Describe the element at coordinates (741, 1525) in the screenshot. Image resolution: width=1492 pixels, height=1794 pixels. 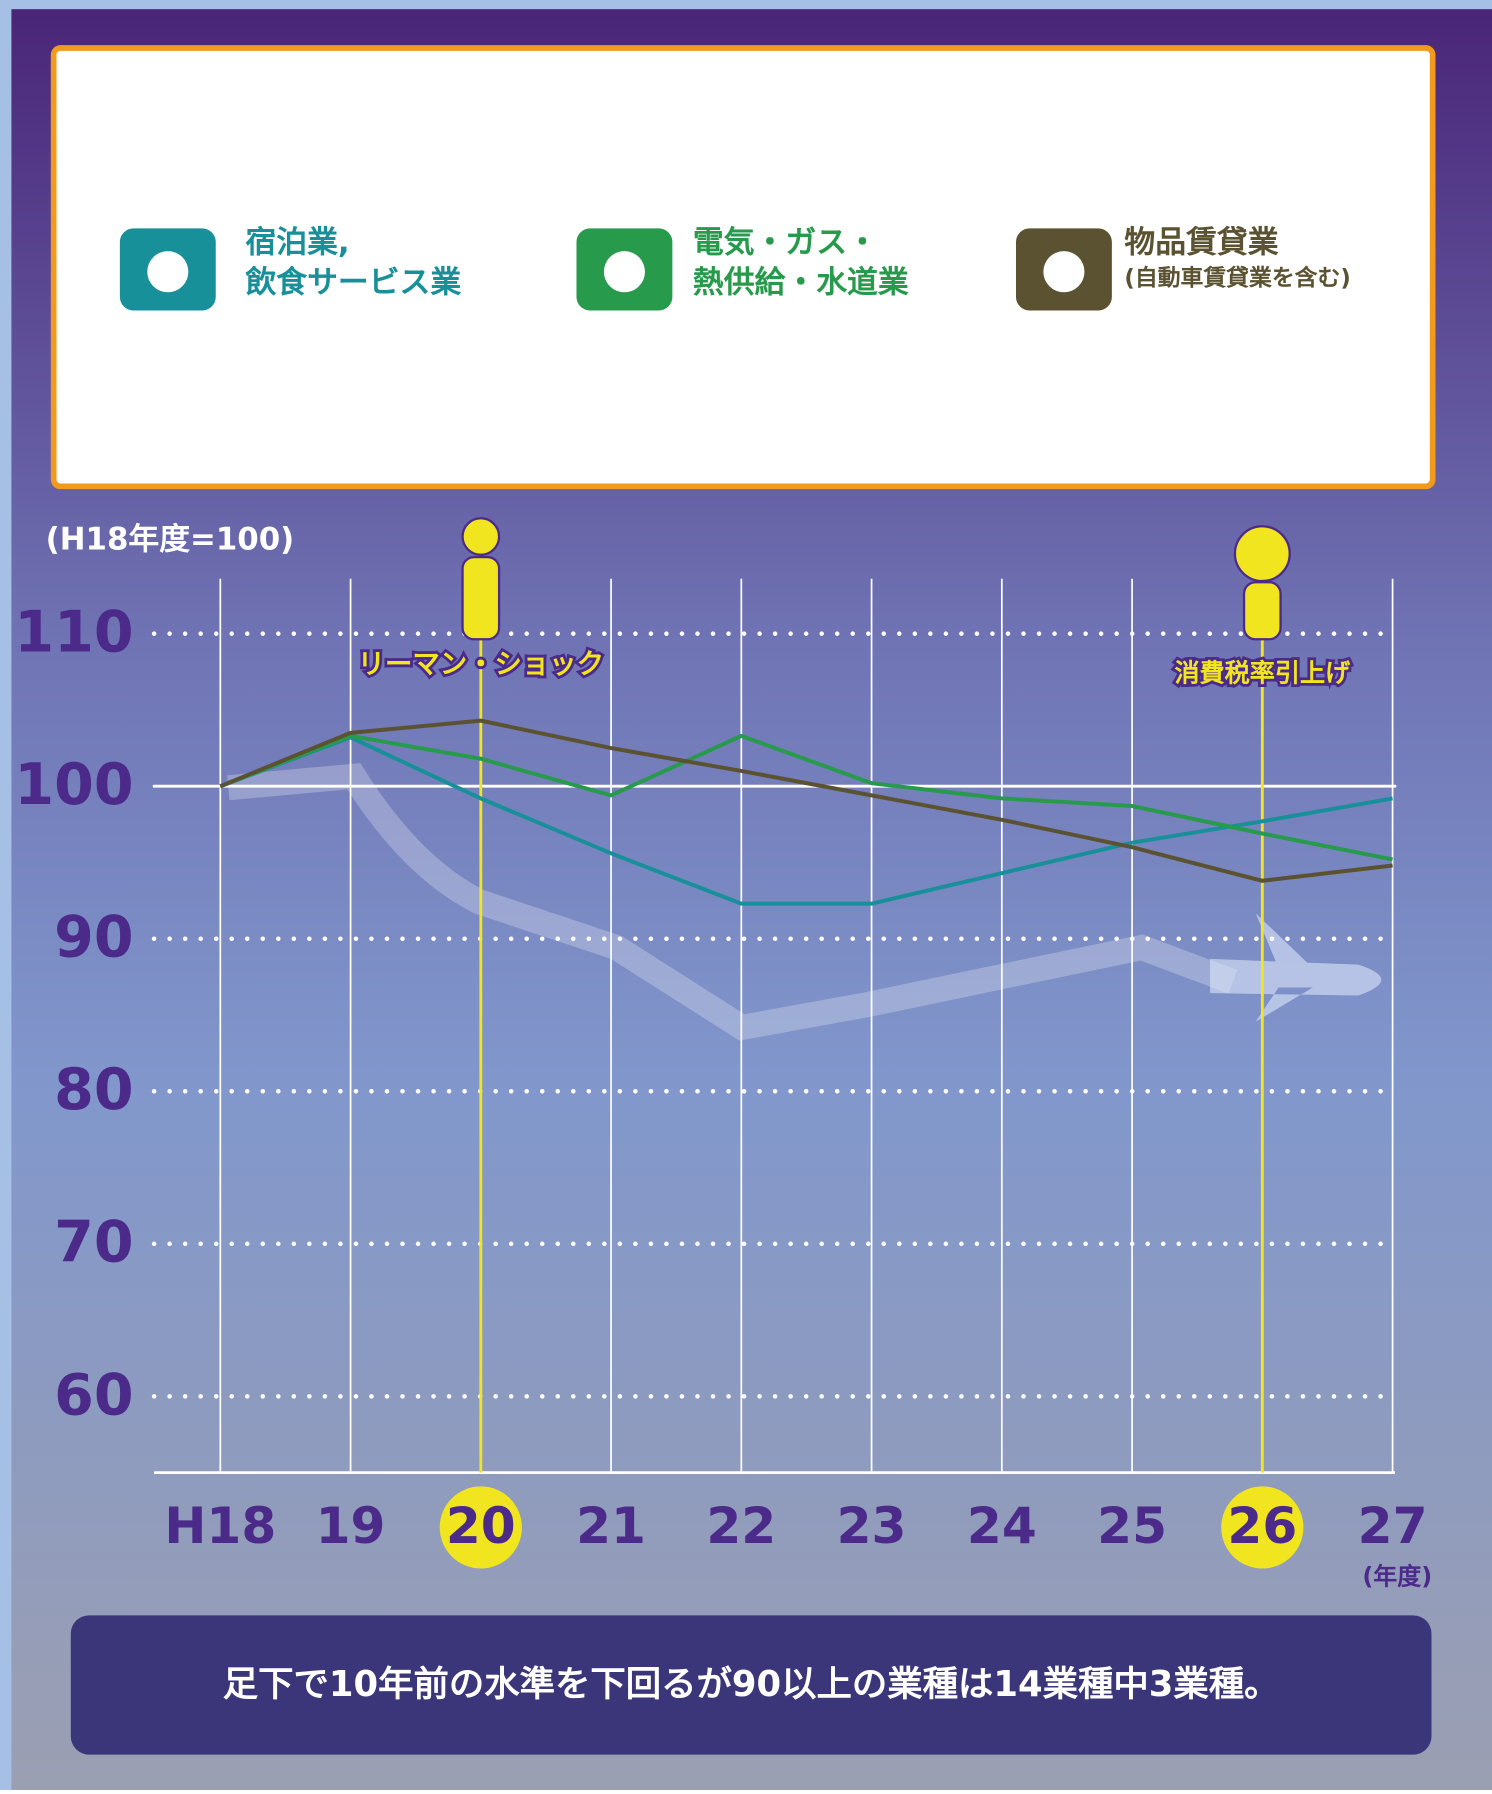
I see `x-tick-label: 22` at that location.